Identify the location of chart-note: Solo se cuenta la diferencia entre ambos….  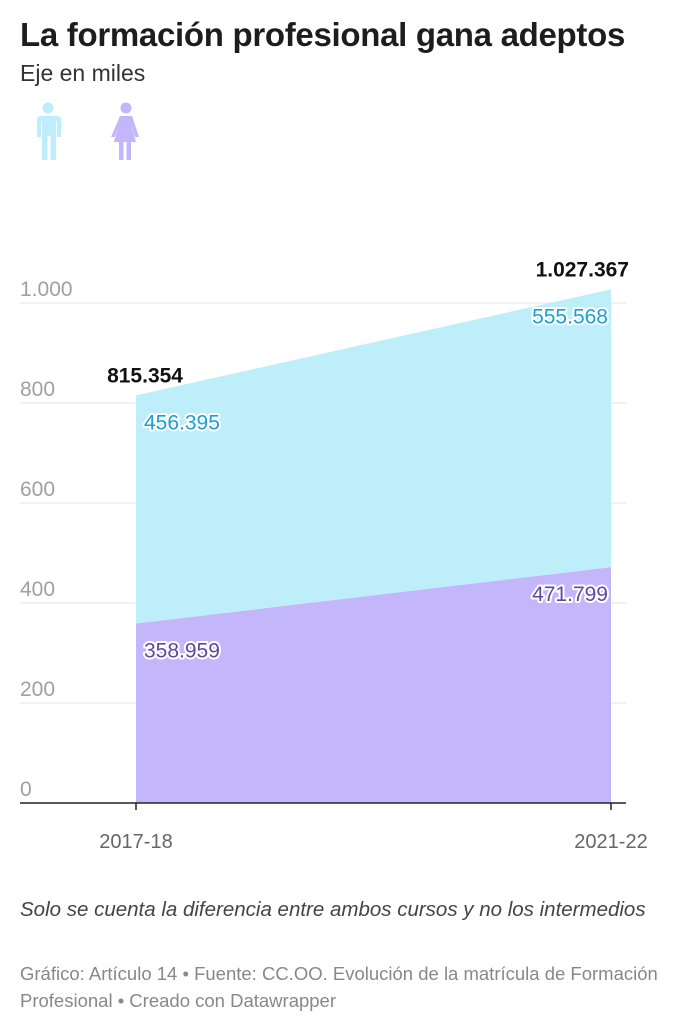
(333, 909).